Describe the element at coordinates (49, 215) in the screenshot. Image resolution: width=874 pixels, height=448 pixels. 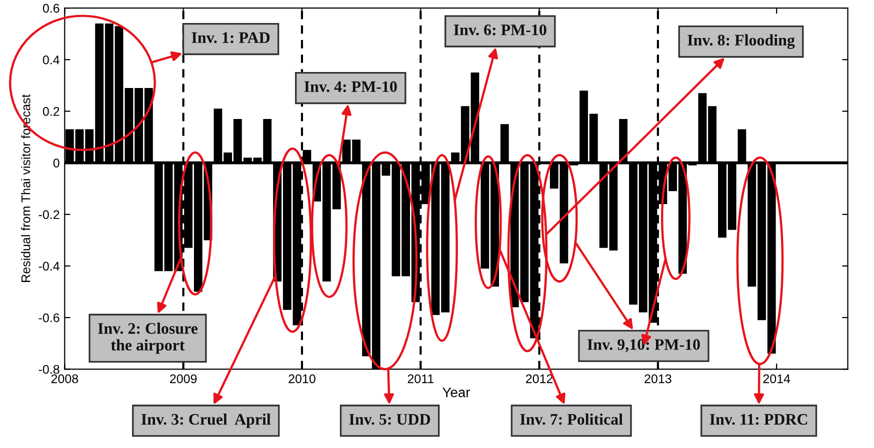
I see `y-tick-label: -0.2` at that location.